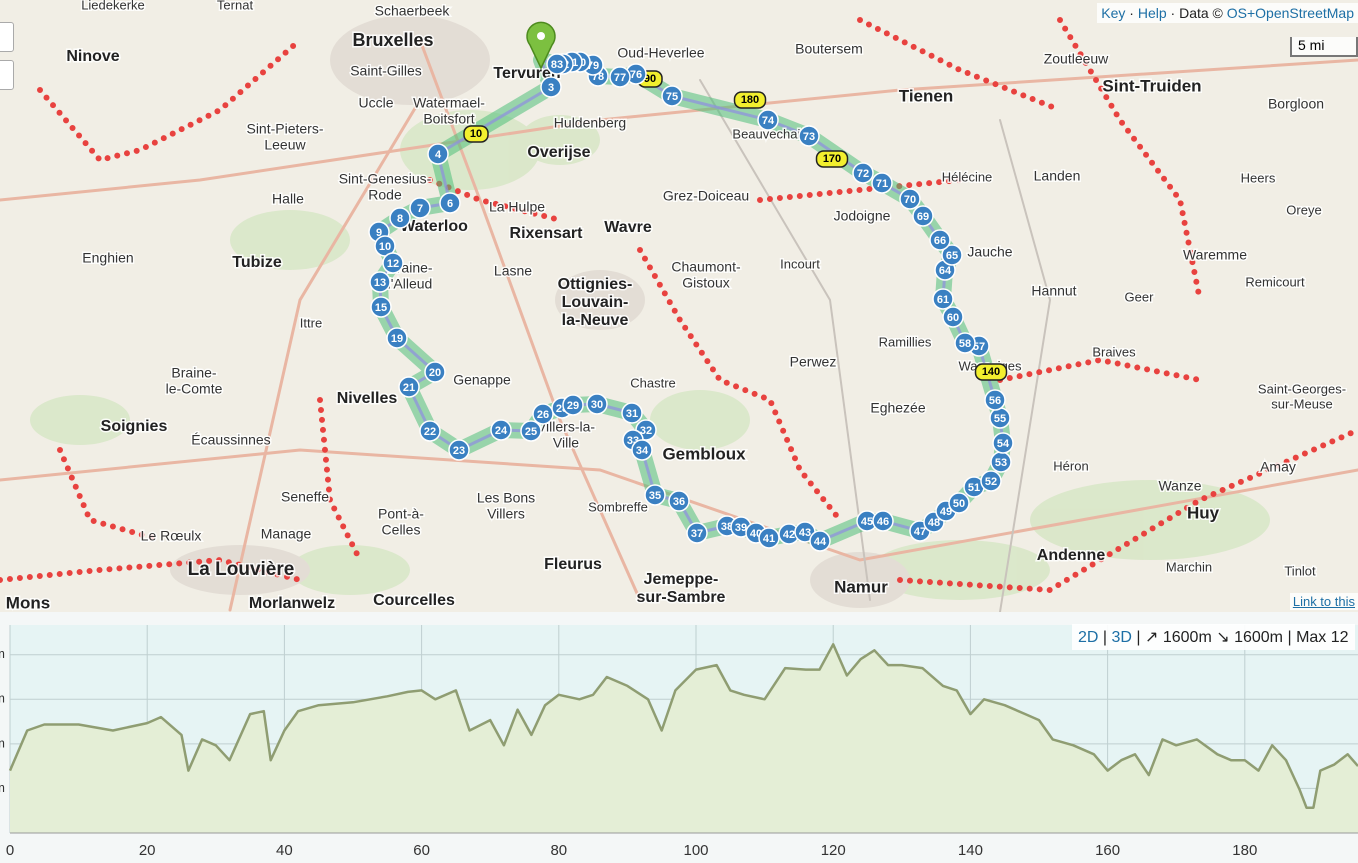  What do you see at coordinates (1001, 463) in the screenshot?
I see `waypoint-label: 53` at bounding box center [1001, 463].